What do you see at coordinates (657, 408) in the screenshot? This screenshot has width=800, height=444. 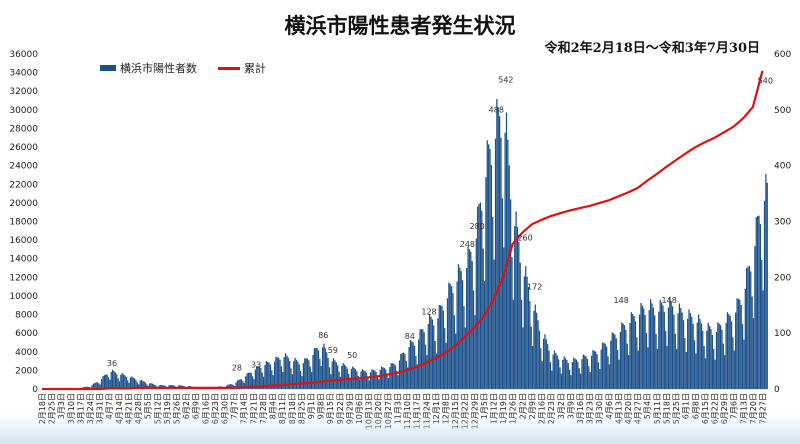 I see `x-tick-label: 5月11日` at bounding box center [657, 408].